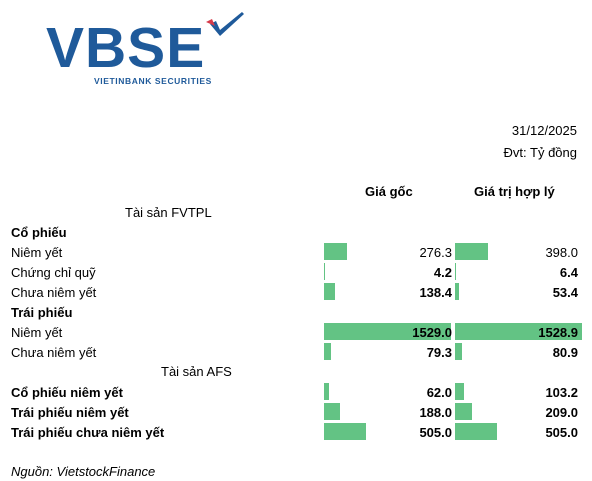  I want to click on cost-value: 4.2, so click(442, 272).